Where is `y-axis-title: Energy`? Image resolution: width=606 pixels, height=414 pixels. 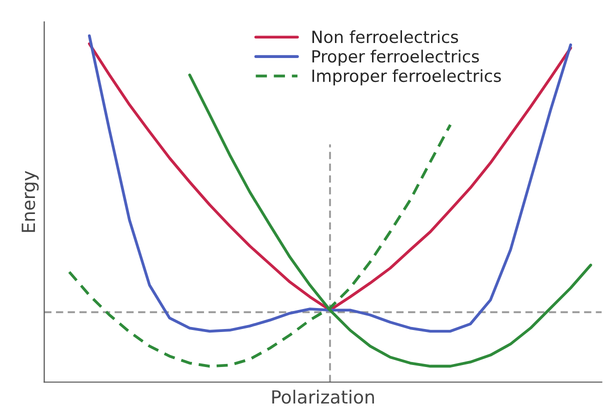
y-axis-title: Energy is located at coordinates (30, 201).